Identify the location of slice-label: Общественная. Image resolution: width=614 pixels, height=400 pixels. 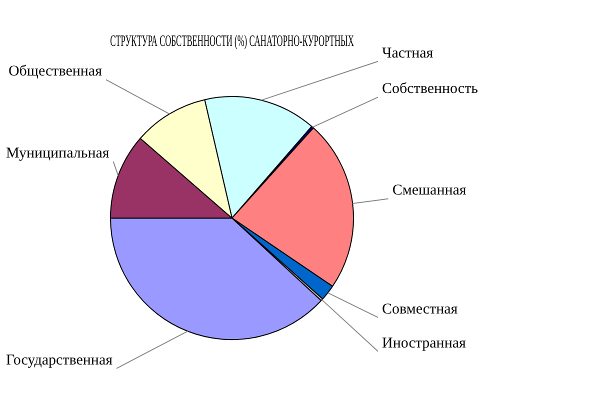
(55, 72).